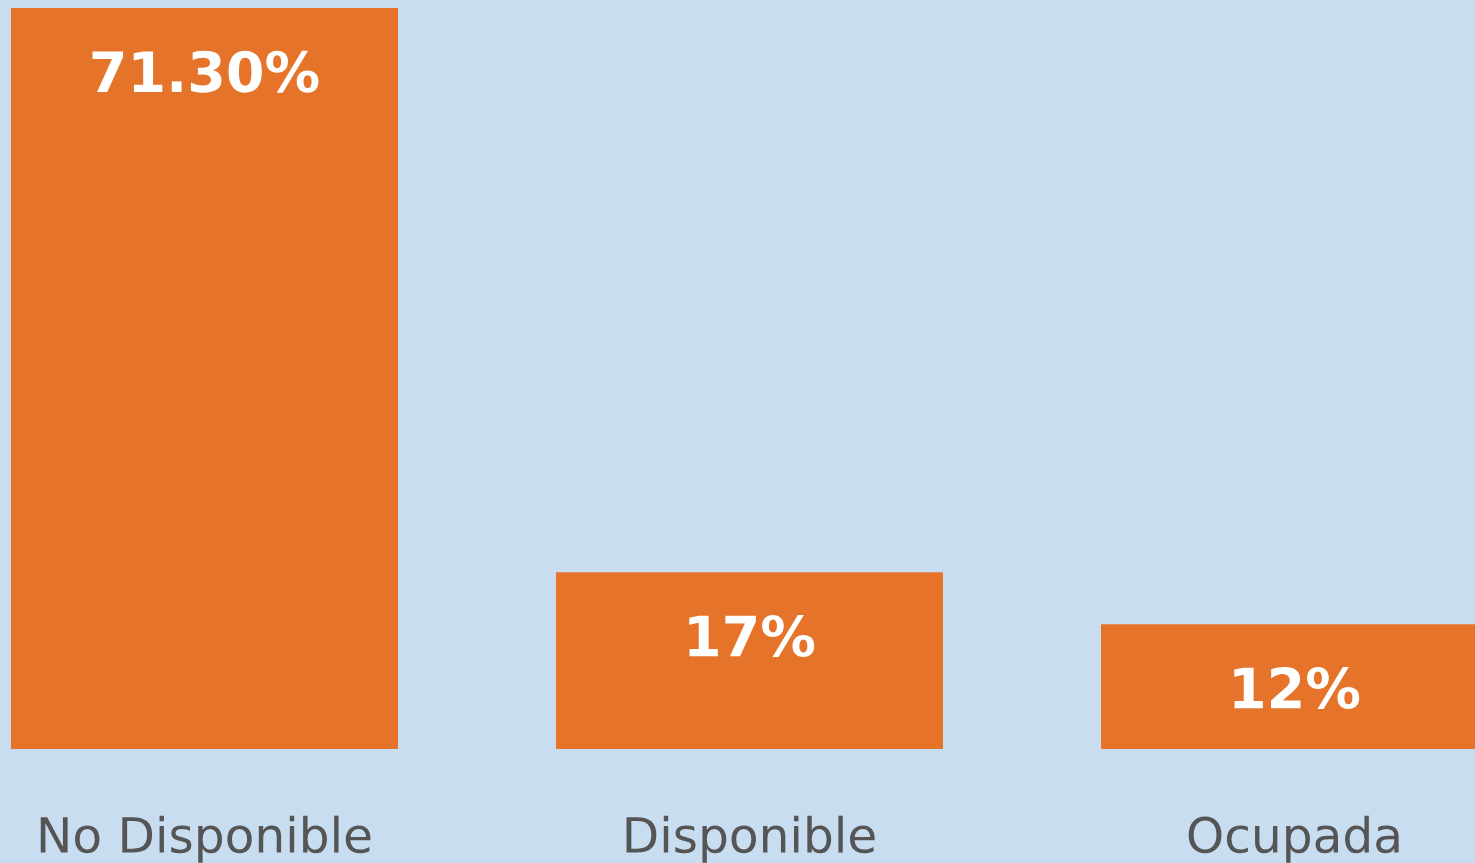 The image size is (1475, 863). I want to click on x-tick-label: Ocupada, so click(1293, 839).